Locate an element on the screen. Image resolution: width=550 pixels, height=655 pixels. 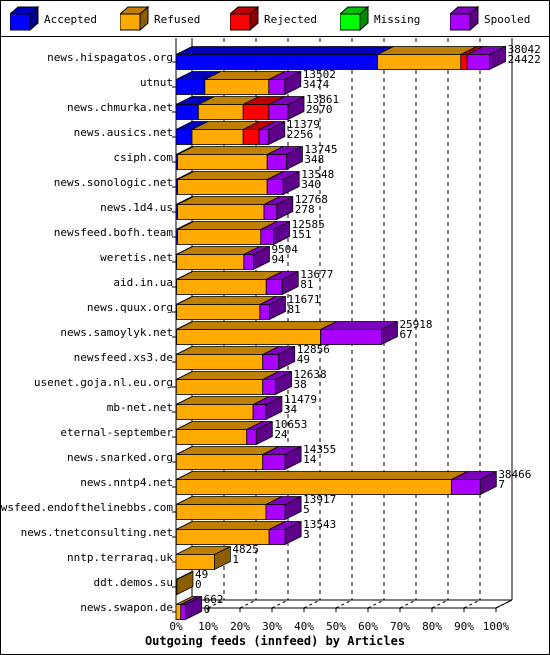
value-label-total: 38042 is located at coordinates (524, 49).